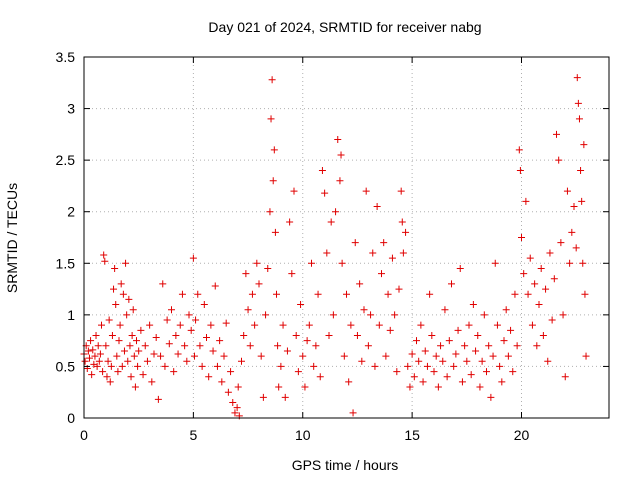 Image resolution: width=640 pixels, height=480 pixels. What do you see at coordinates (66, 57) in the screenshot?
I see `y-tick-label: 3.5` at bounding box center [66, 57].